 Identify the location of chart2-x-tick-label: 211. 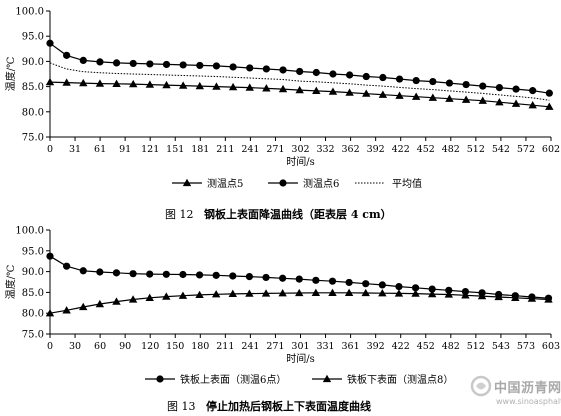
(225, 346).